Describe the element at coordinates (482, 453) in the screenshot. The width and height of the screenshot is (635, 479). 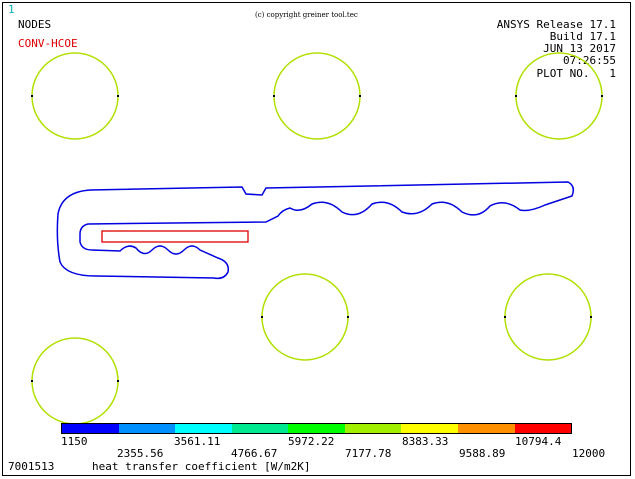
I see `legend-label-8: 9588.89` at that location.